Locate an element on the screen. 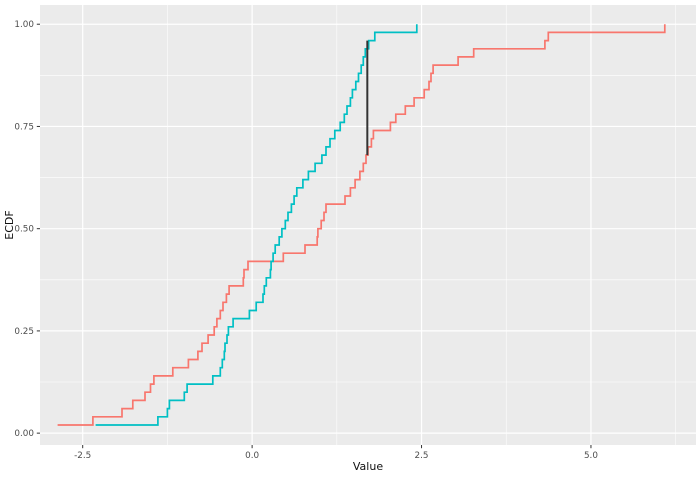 This screenshot has width=700, height=480. x-axis-tick-labels: -2.5 0.0 2.5 5.0 is located at coordinates (336, 456).